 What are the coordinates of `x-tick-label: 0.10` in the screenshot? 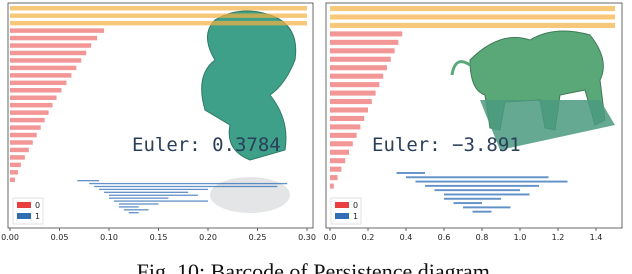 It's located at (109, 237).